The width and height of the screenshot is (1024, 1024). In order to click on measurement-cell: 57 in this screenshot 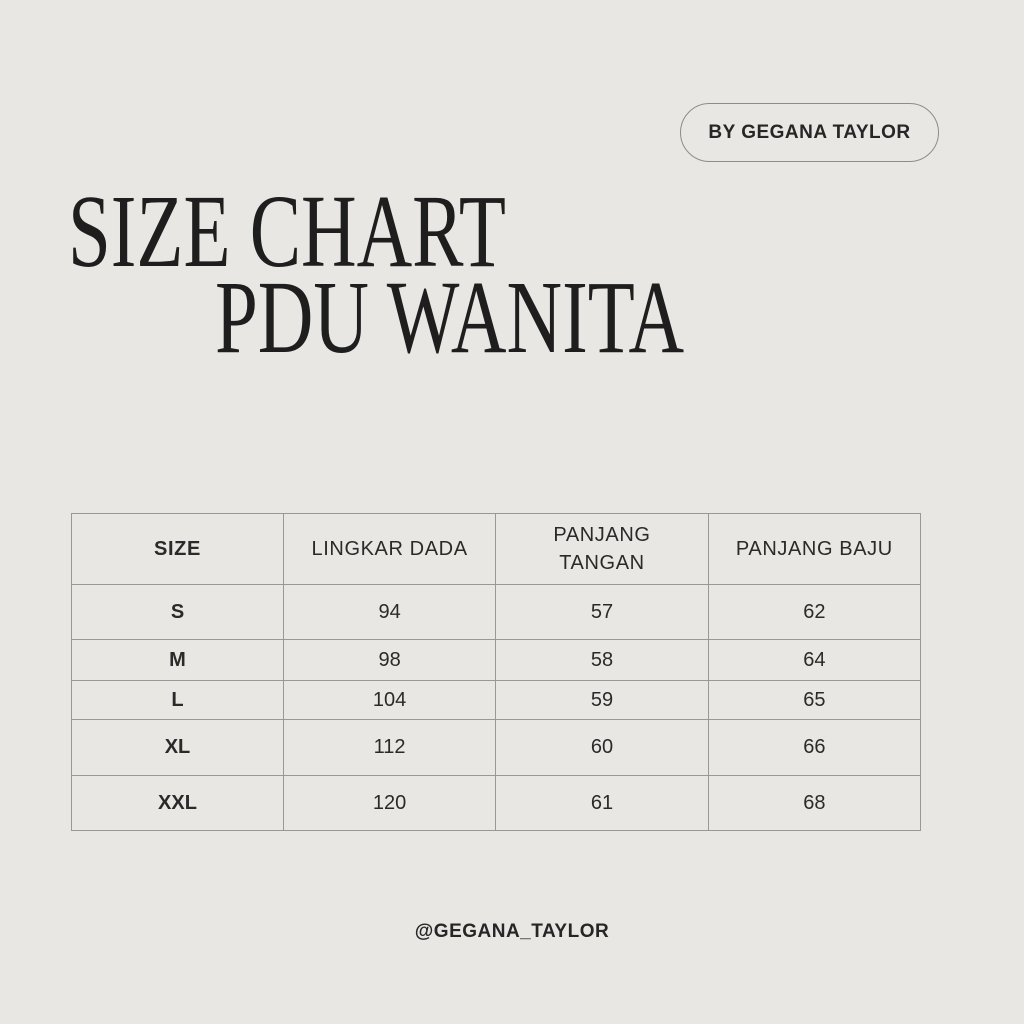, I will do `click(602, 612)`.